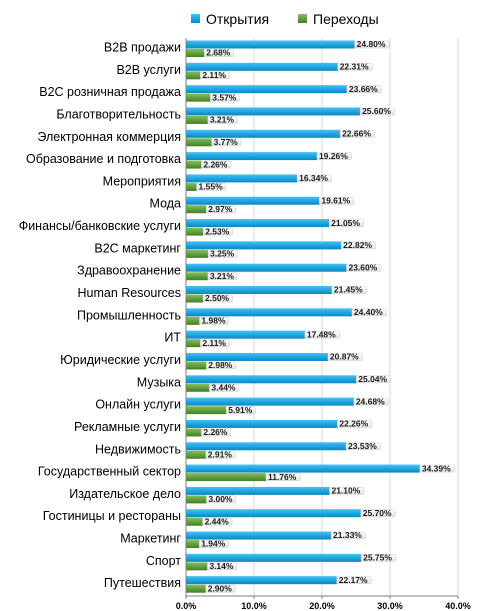 This screenshot has height=611, width=488. What do you see at coordinates (127, 427) in the screenshot?
I see `category-label: Рекламные услуги` at bounding box center [127, 427].